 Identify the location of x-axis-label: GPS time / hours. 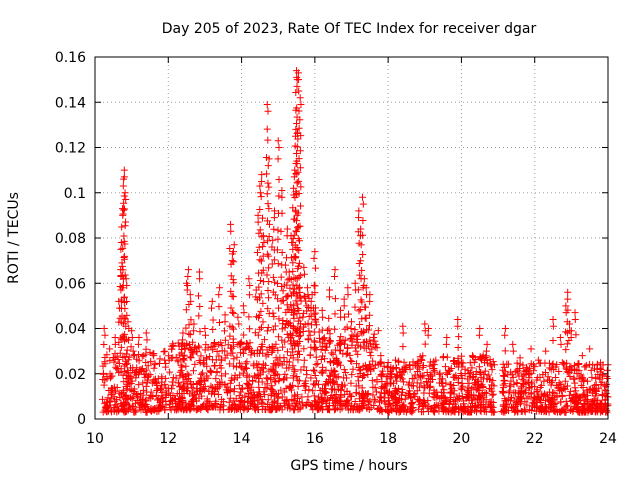
(348, 466).